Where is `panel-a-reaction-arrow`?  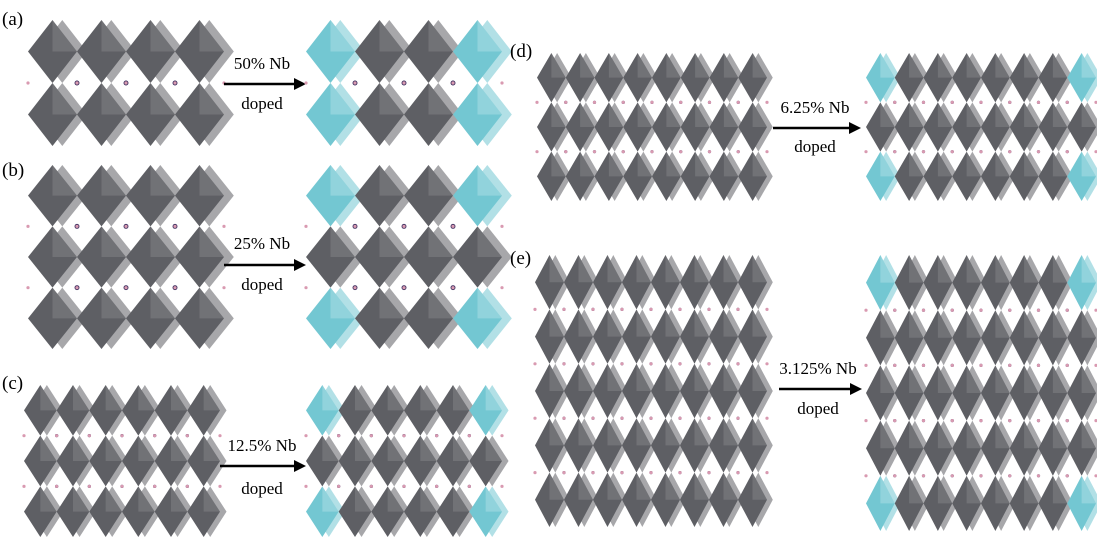 panel-a-reaction-arrow is located at coordinates (265, 84).